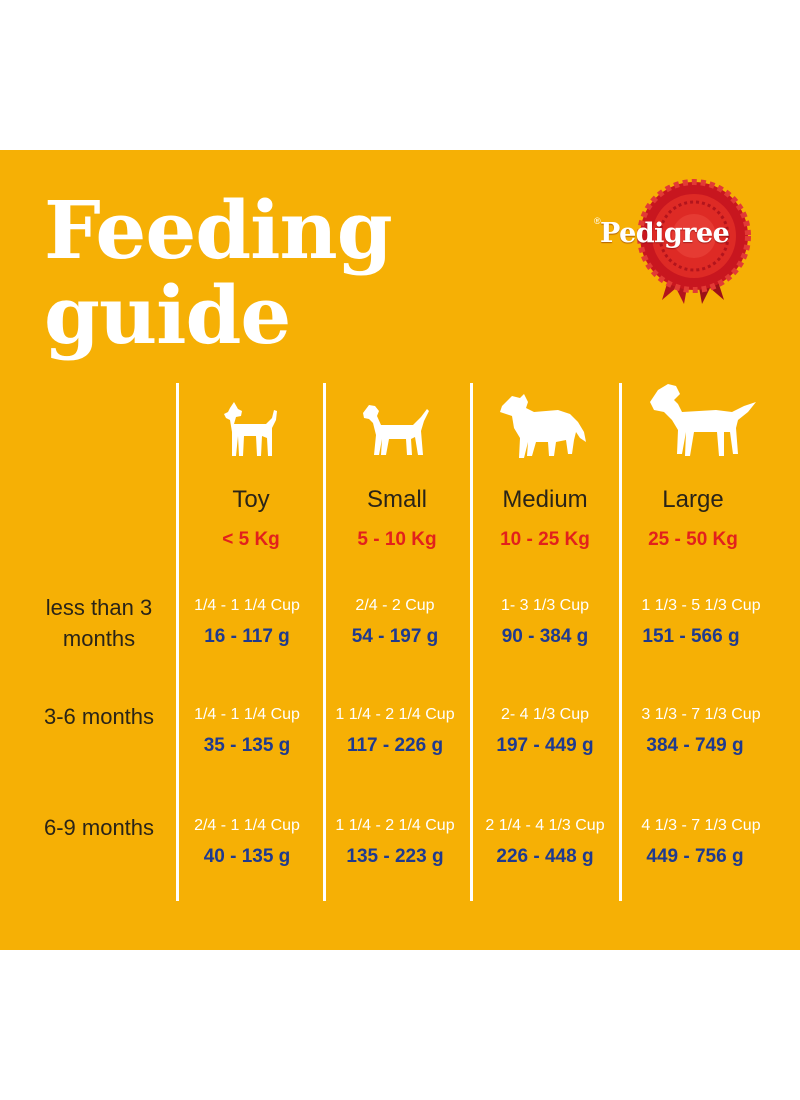 This screenshot has width=800, height=1100. Describe the element at coordinates (703, 420) in the screenshot. I see `large-dog-icon` at that location.